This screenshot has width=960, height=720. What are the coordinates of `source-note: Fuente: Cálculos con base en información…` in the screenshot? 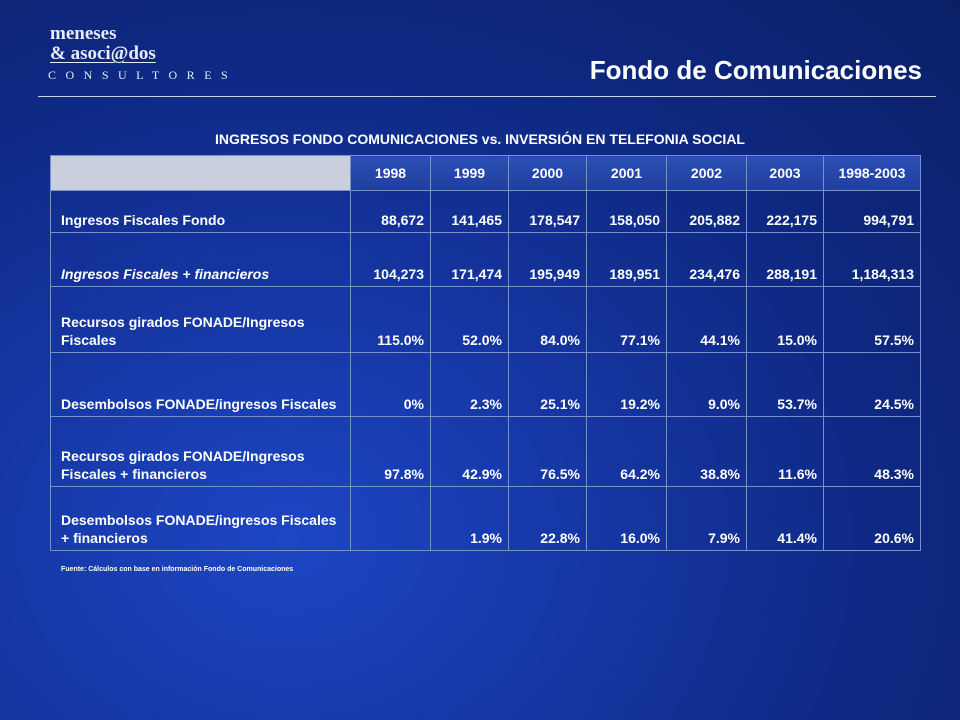 It's located at (177, 569).